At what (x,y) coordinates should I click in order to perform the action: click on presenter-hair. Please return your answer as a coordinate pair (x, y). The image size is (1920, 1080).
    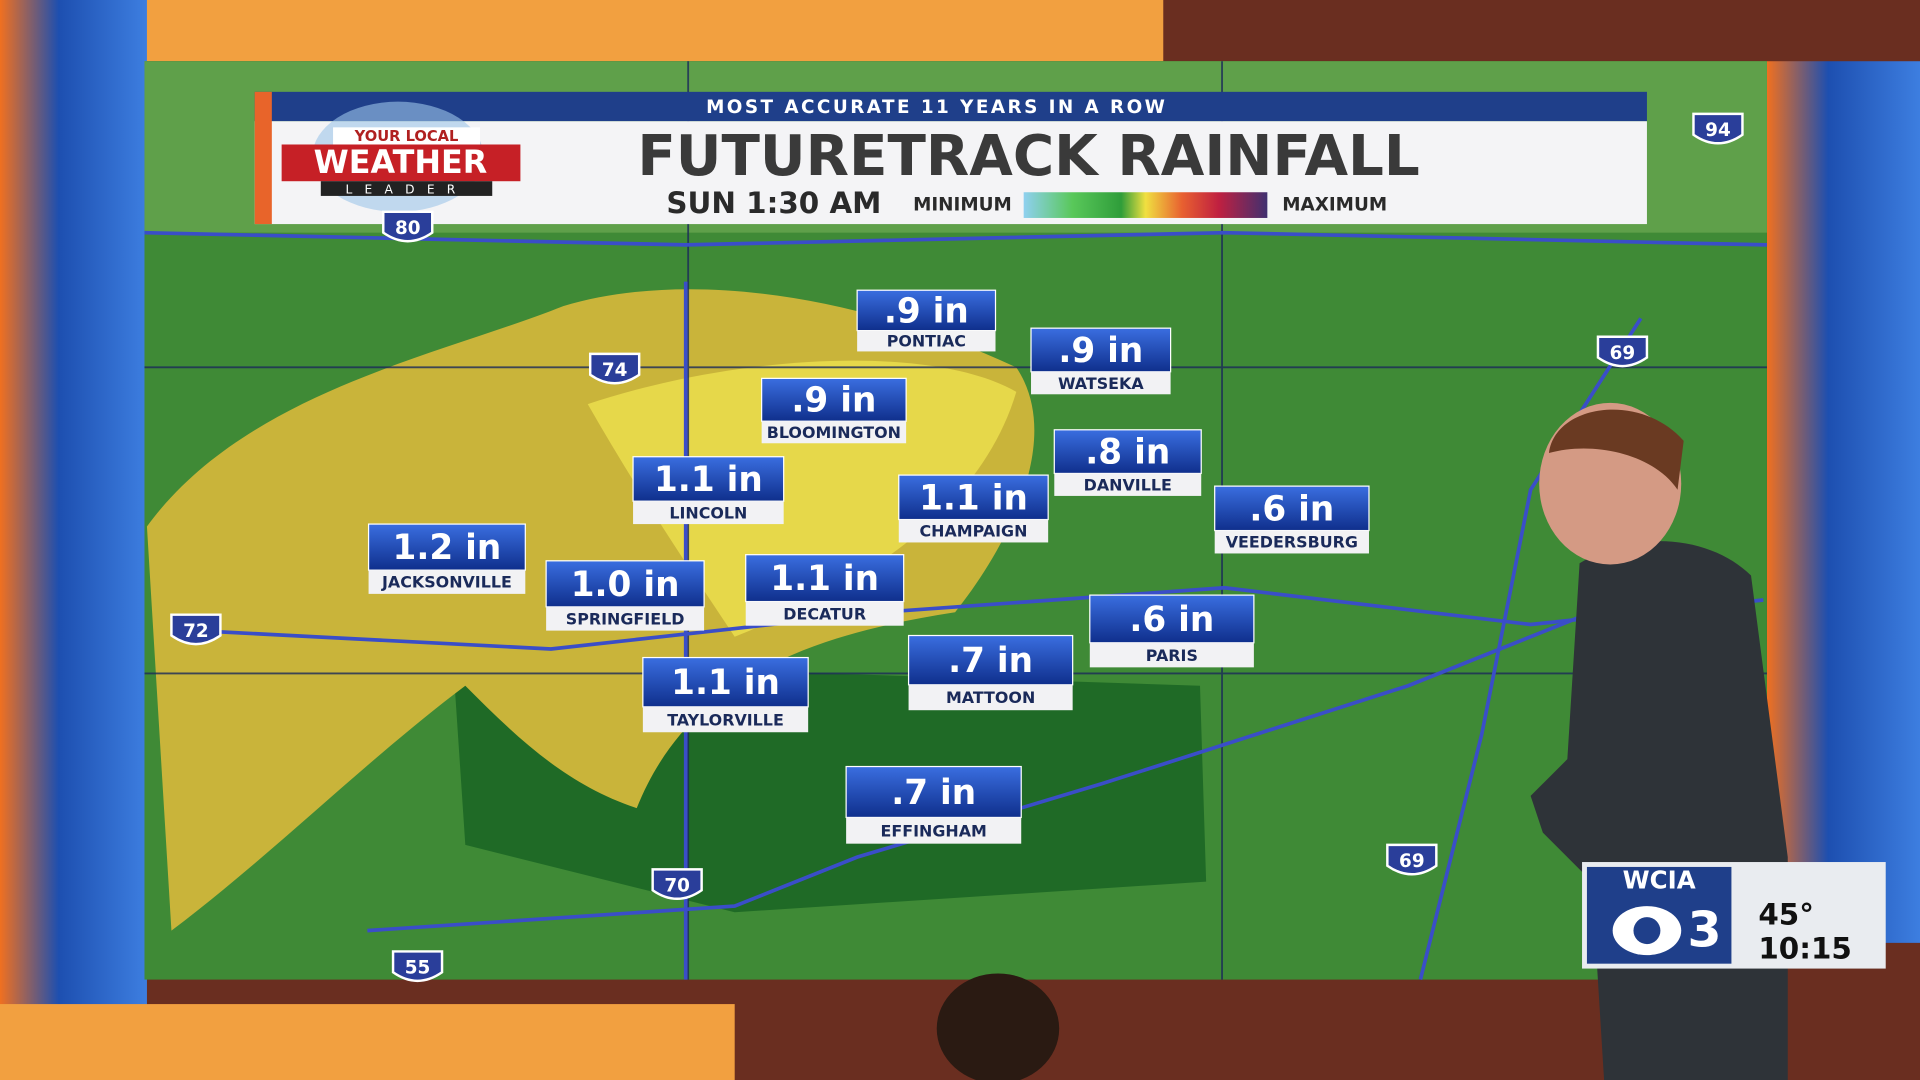
    Looking at the image, I should click on (1616, 449).